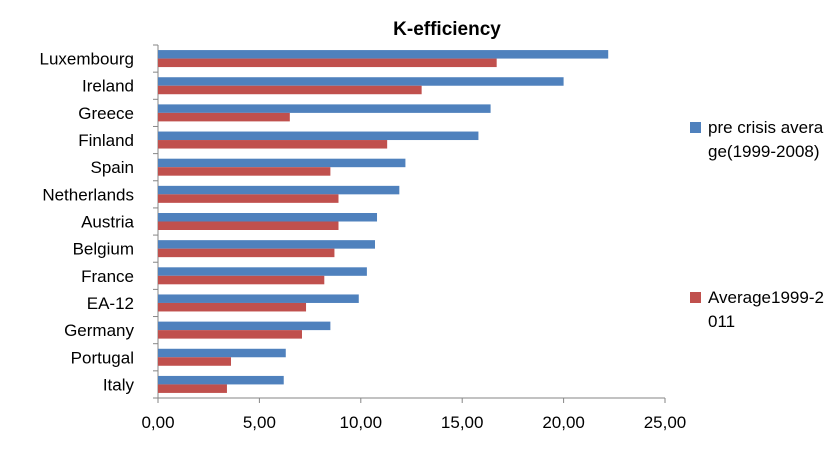 This screenshot has height=454, width=833. What do you see at coordinates (119, 384) in the screenshot?
I see `category-label: Italy` at bounding box center [119, 384].